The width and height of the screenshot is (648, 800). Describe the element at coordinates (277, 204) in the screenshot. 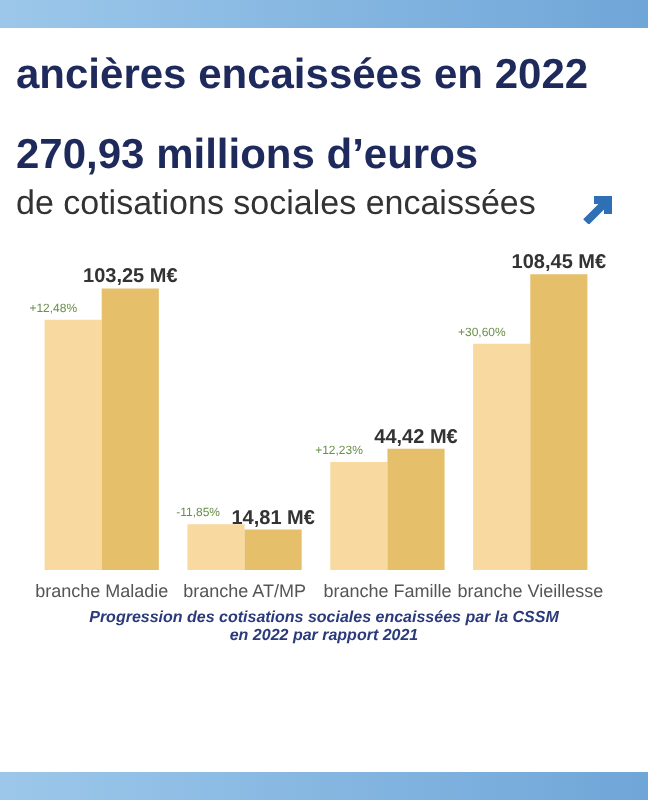

I see `text: de cotisations sociales encaissées` at that location.